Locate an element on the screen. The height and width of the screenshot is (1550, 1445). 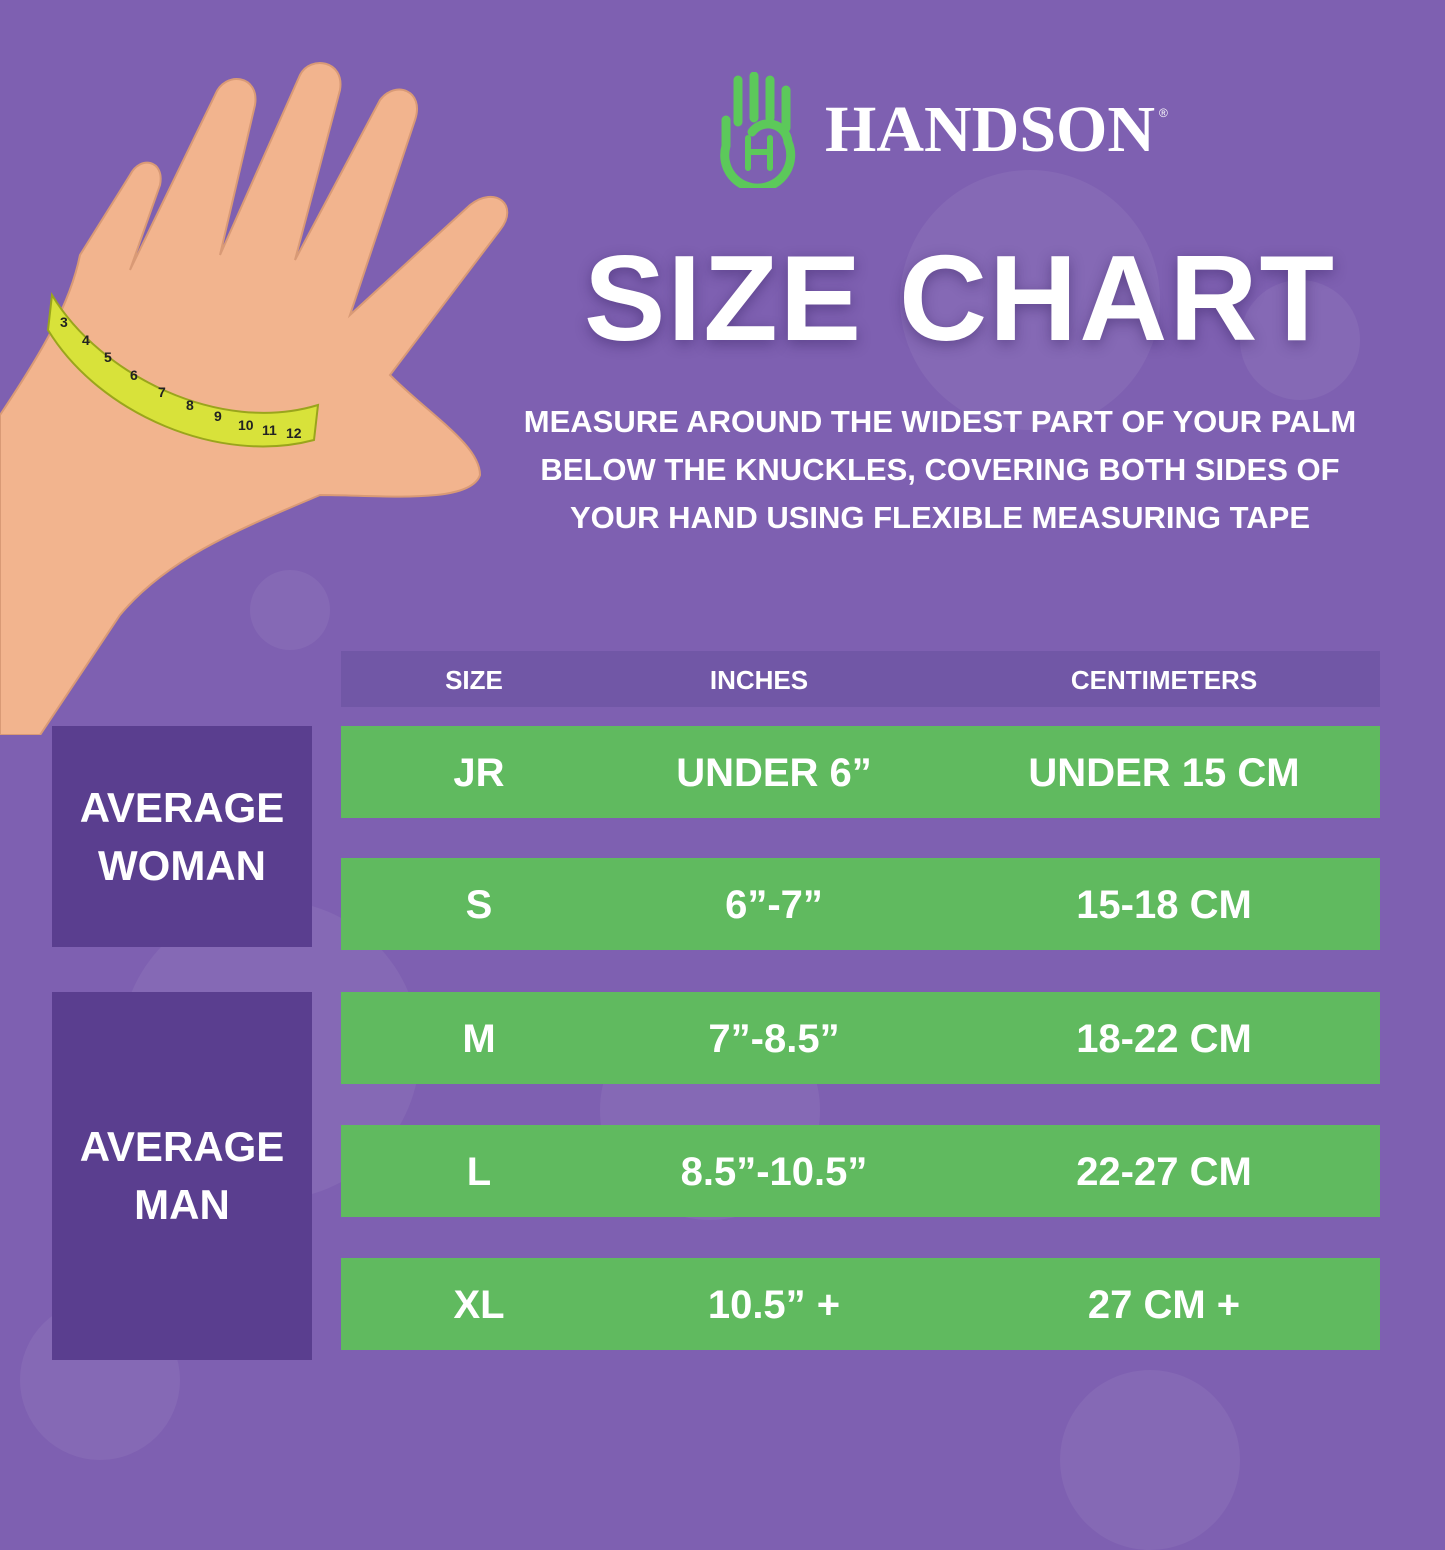
cm-cell: UNDER 15 CM is located at coordinates (1164, 773).